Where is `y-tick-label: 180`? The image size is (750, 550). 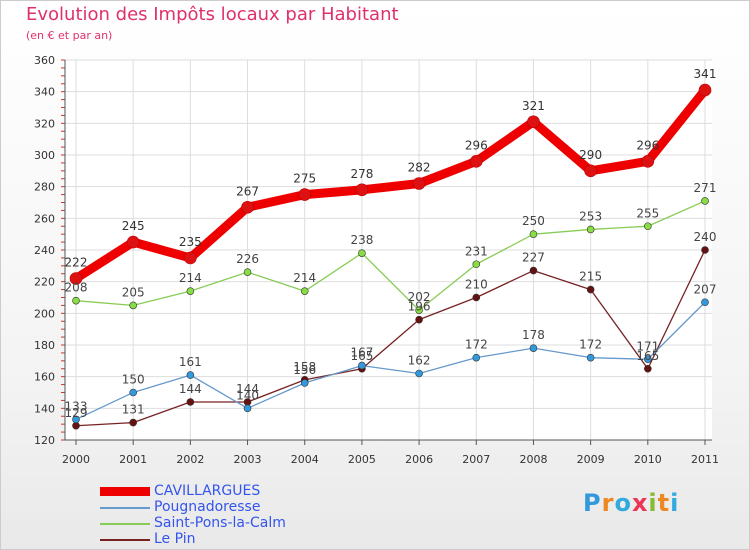
y-tick-label: 180 is located at coordinates (44, 345).